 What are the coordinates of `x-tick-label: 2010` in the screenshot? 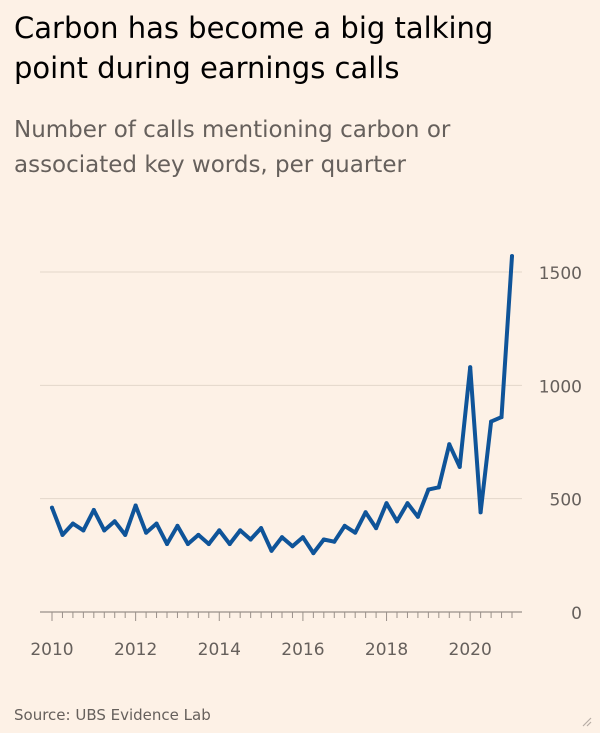 It's located at (51, 650).